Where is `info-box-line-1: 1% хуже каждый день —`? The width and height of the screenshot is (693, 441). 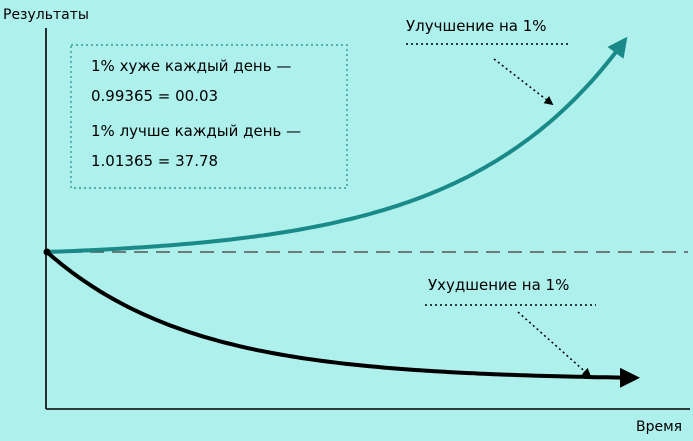
info-box-line-1: 1% хуже каждый день — is located at coordinates (191, 66).